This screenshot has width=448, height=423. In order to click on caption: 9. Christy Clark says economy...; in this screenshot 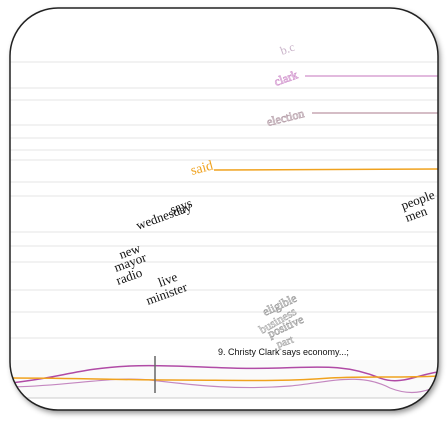, I will do `click(283, 352)`.